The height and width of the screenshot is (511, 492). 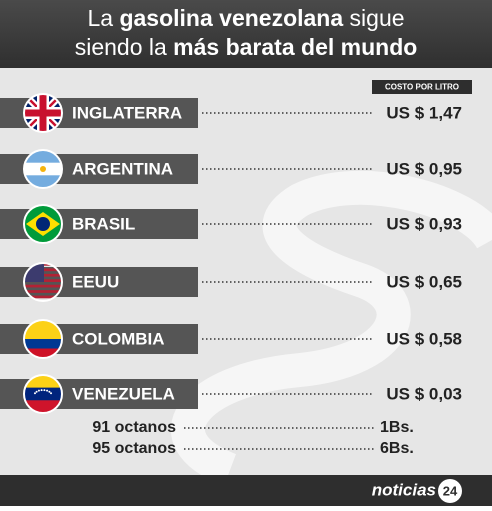 What do you see at coordinates (424, 112) in the screenshot?
I see `price: US $ 1,47` at bounding box center [424, 112].